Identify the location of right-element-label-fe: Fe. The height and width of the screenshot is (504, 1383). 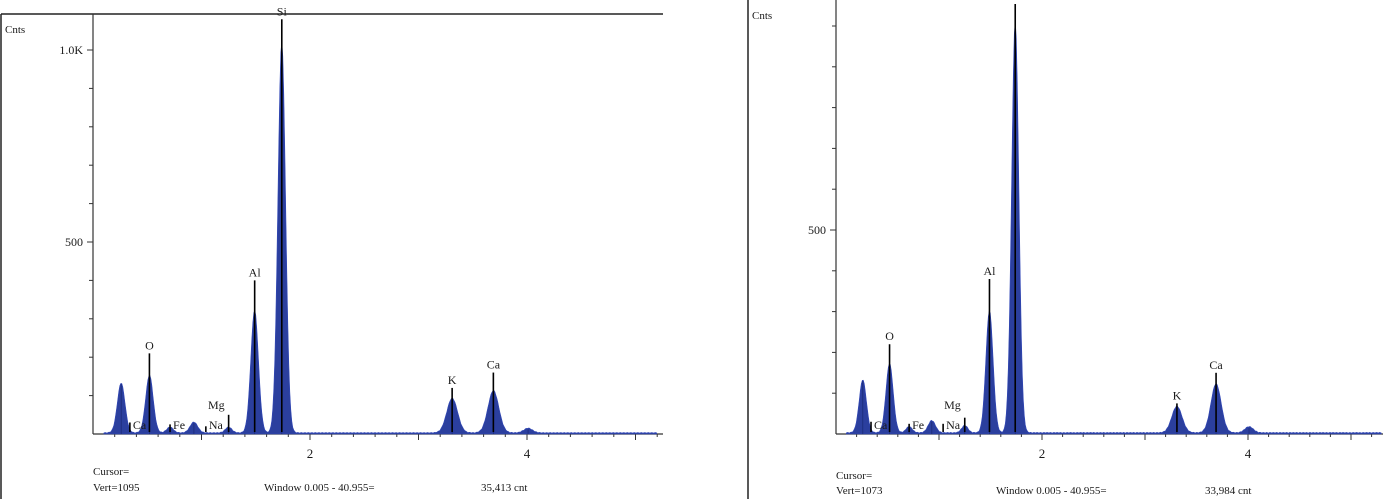
(918, 425).